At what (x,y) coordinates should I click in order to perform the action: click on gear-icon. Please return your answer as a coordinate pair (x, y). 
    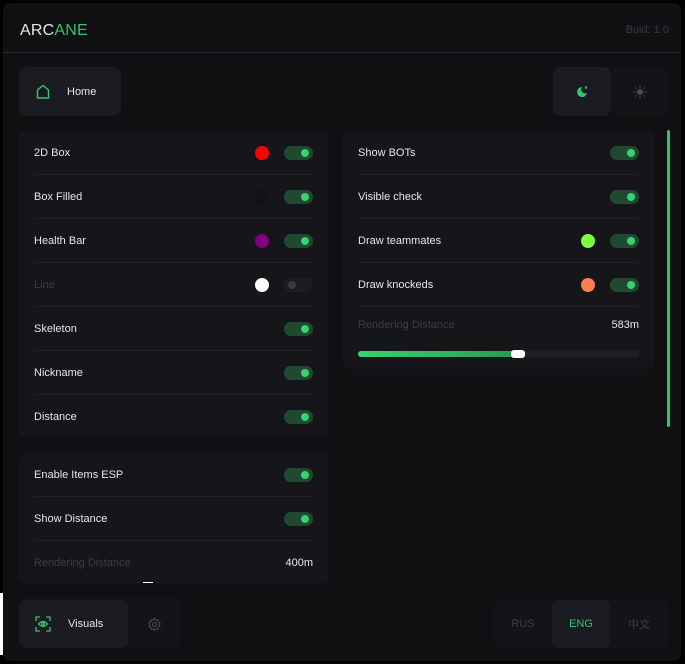
    Looking at the image, I should click on (154, 624).